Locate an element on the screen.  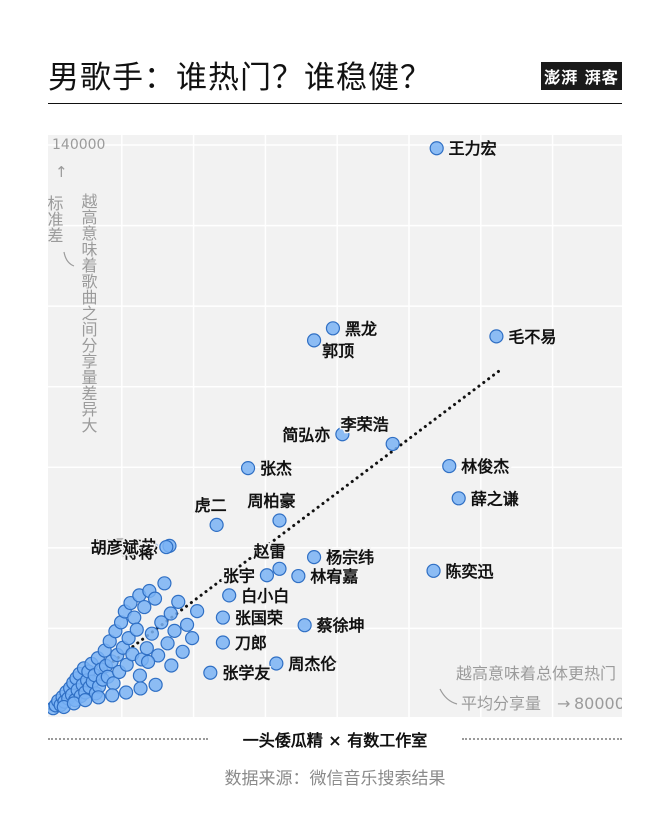
data-source: 数据来源：微信音乐搜索结果 is located at coordinates (335, 779).